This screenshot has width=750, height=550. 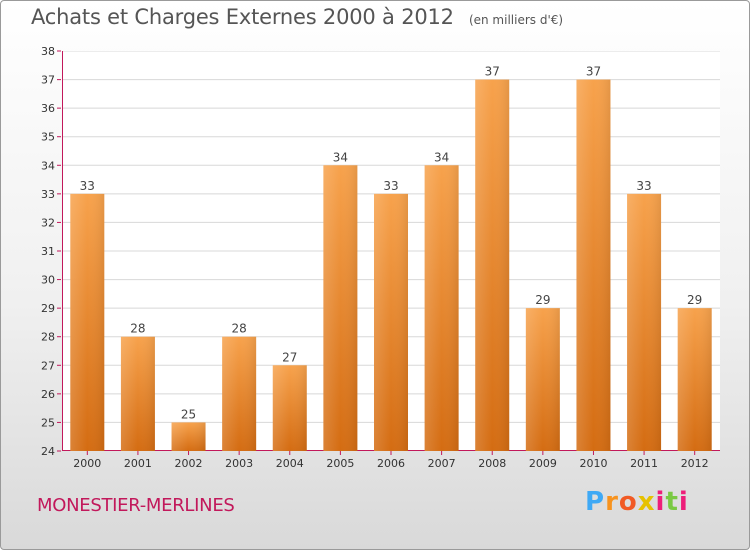 I want to click on x-tick-label: 2009, so click(x=543, y=463).